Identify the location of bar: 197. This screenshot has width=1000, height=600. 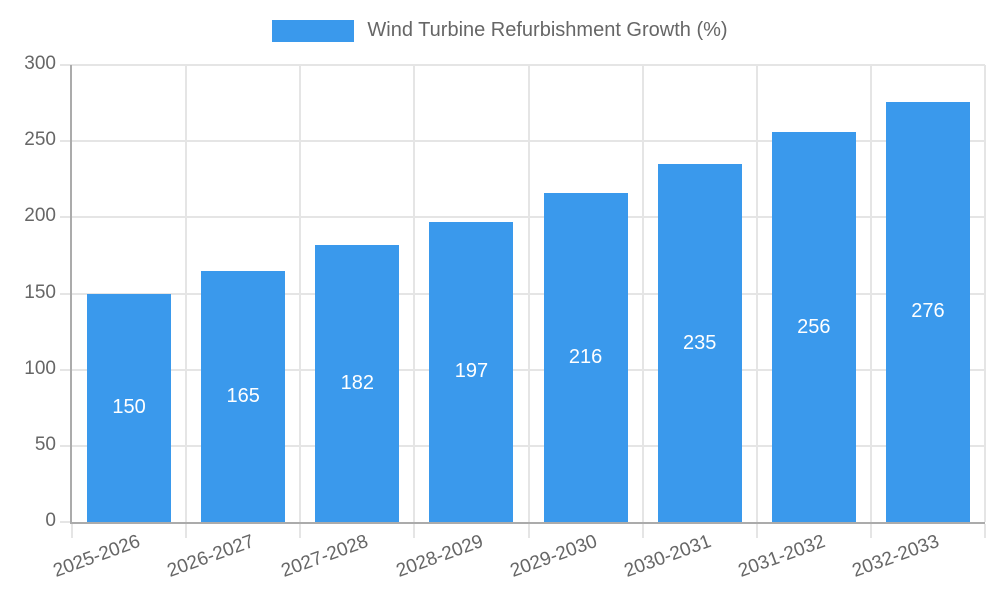
(471, 371).